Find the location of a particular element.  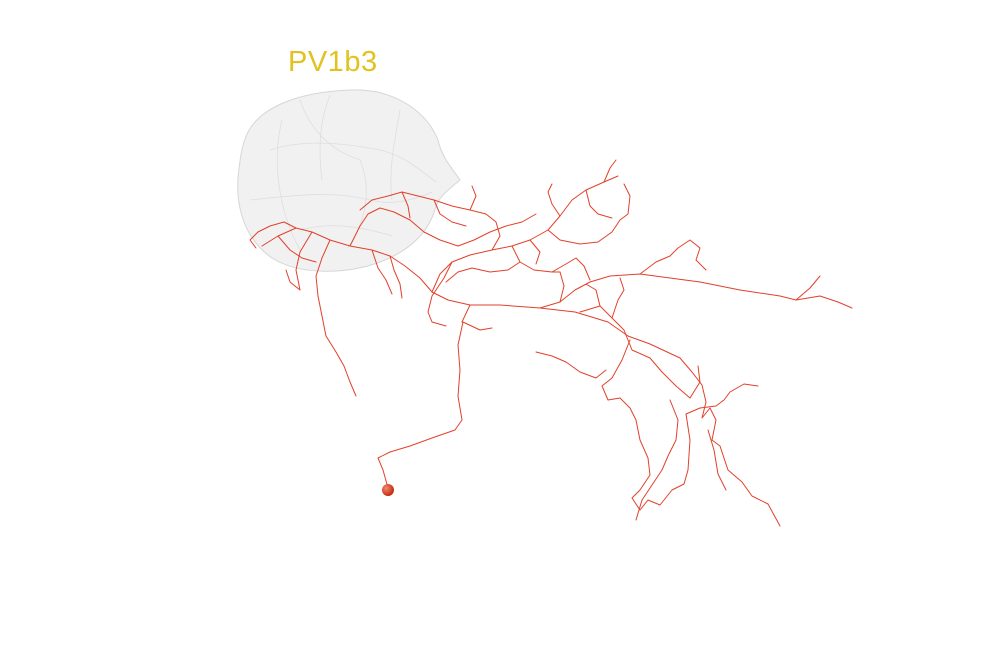

brain-region-mesh is located at coordinates (349, 180).